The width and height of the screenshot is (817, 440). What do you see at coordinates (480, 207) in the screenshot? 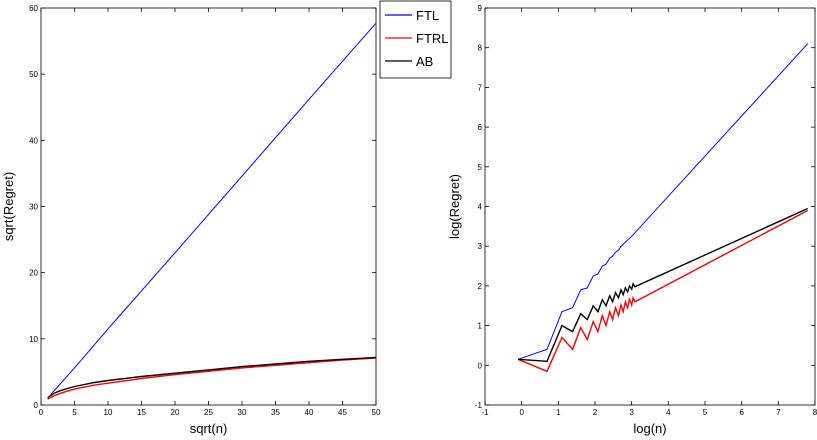
I see `y-tick-label: 4` at bounding box center [480, 207].